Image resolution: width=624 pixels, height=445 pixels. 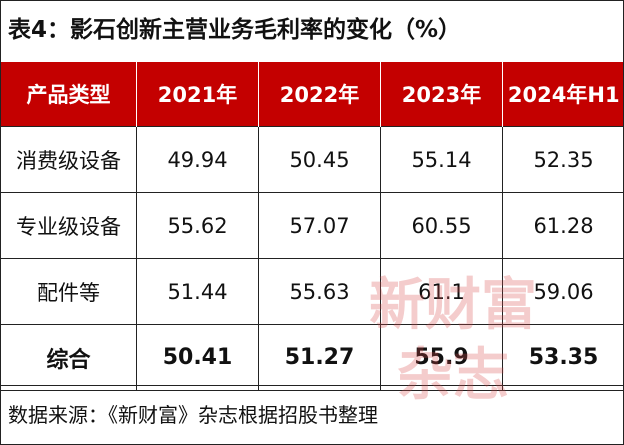 What do you see at coordinates (563, 291) in the screenshot?
I see `table-cell: 59.06` at bounding box center [563, 291].